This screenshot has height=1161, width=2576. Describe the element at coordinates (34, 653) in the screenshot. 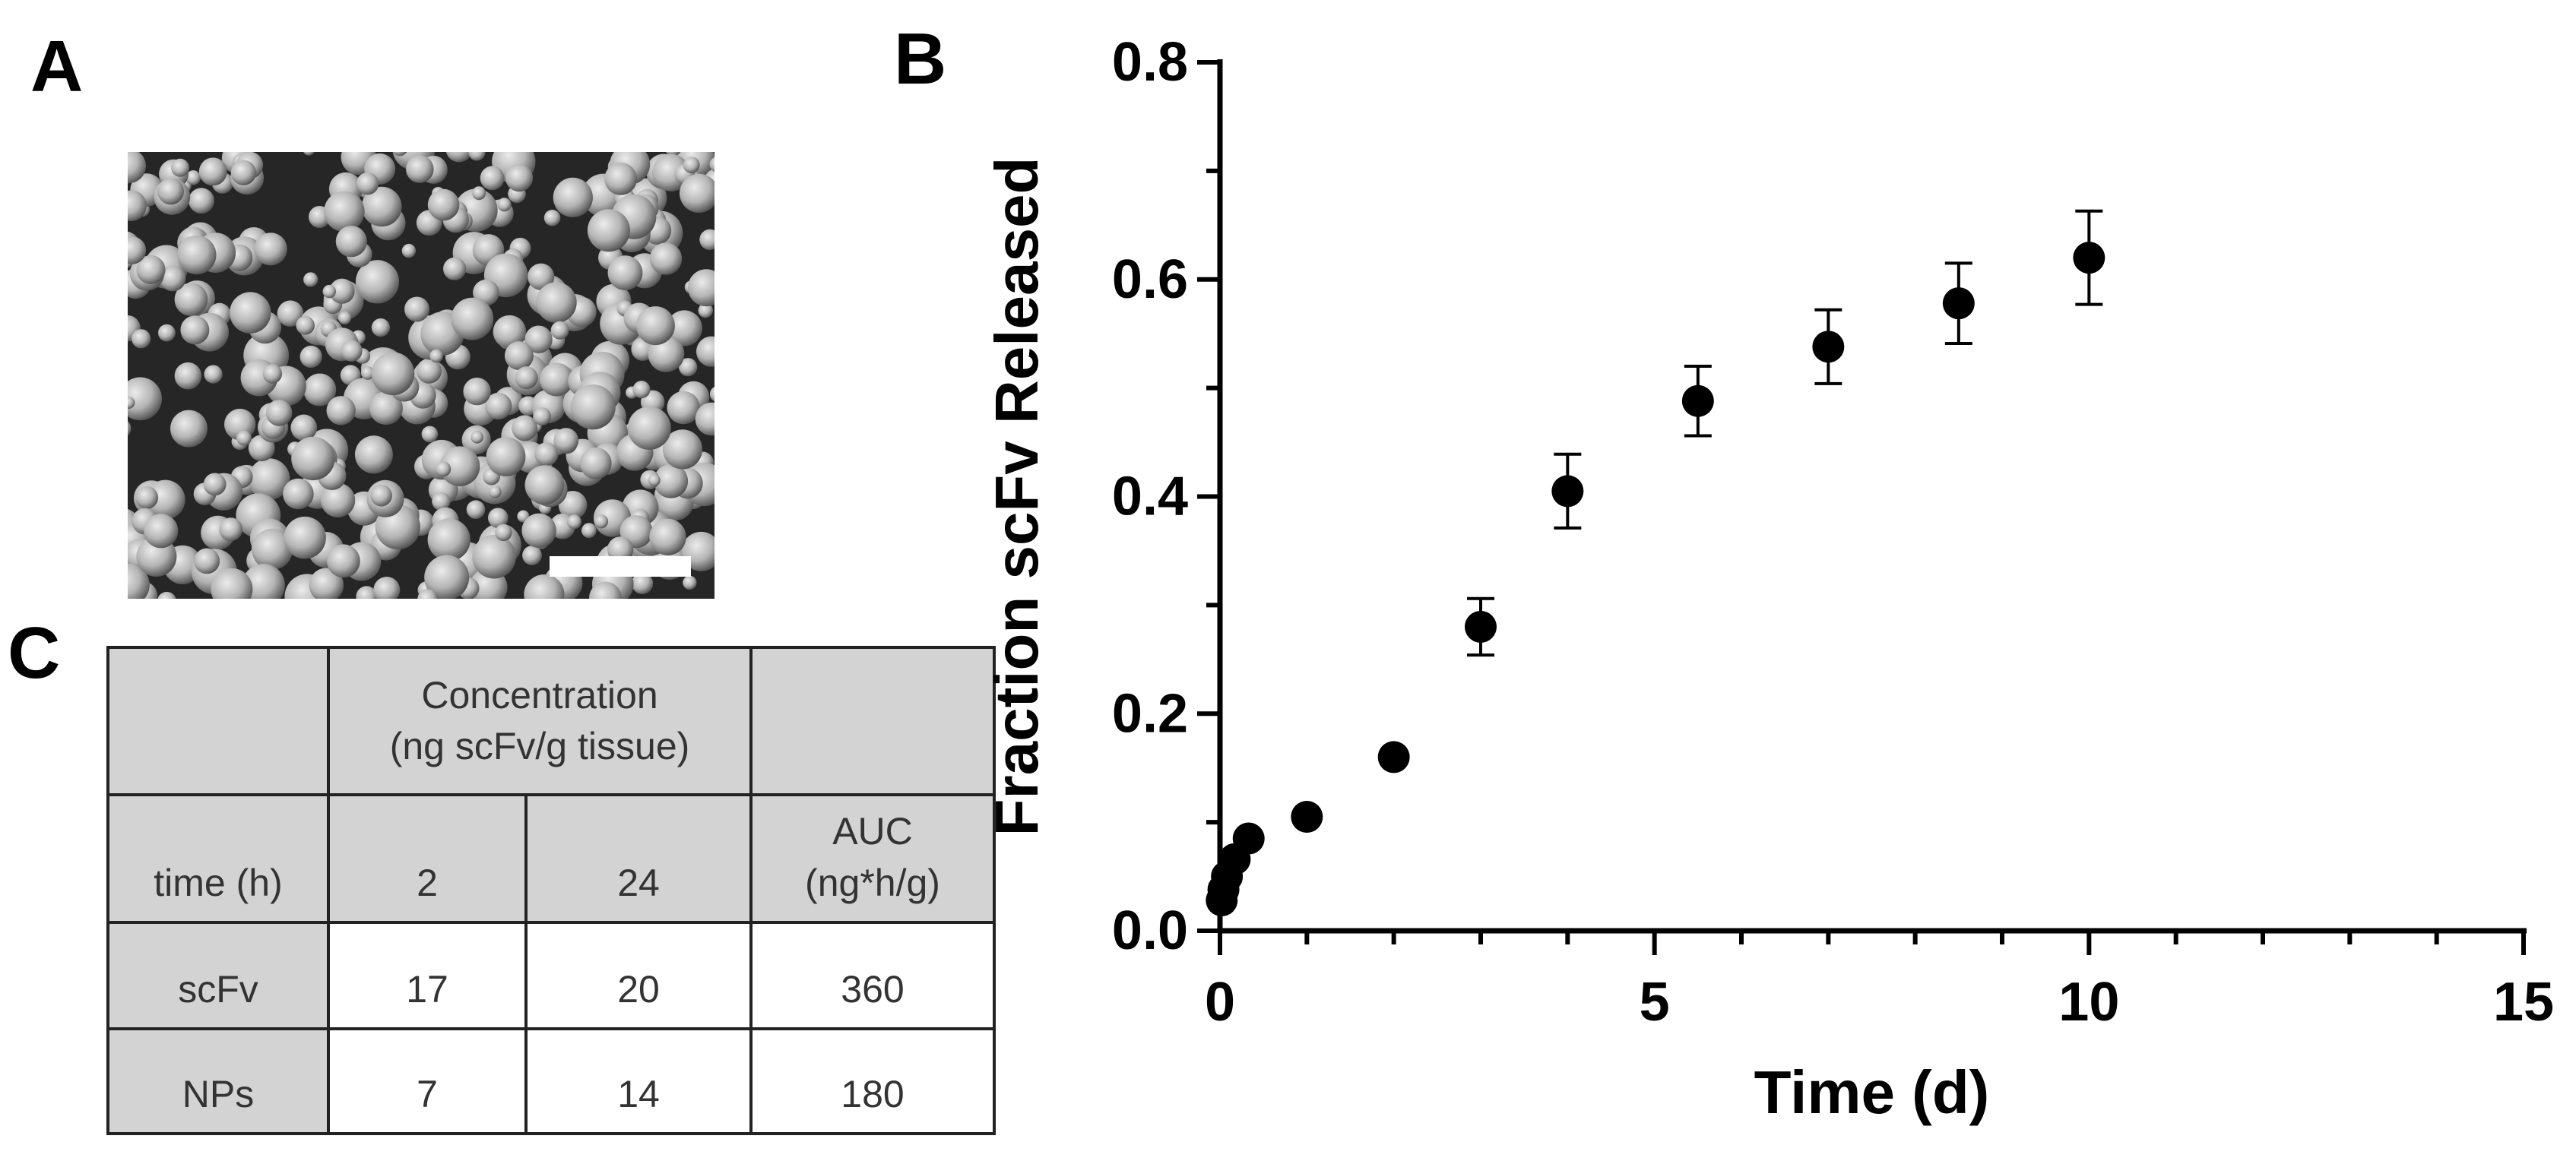

I see `panel-label-c: C` at that location.